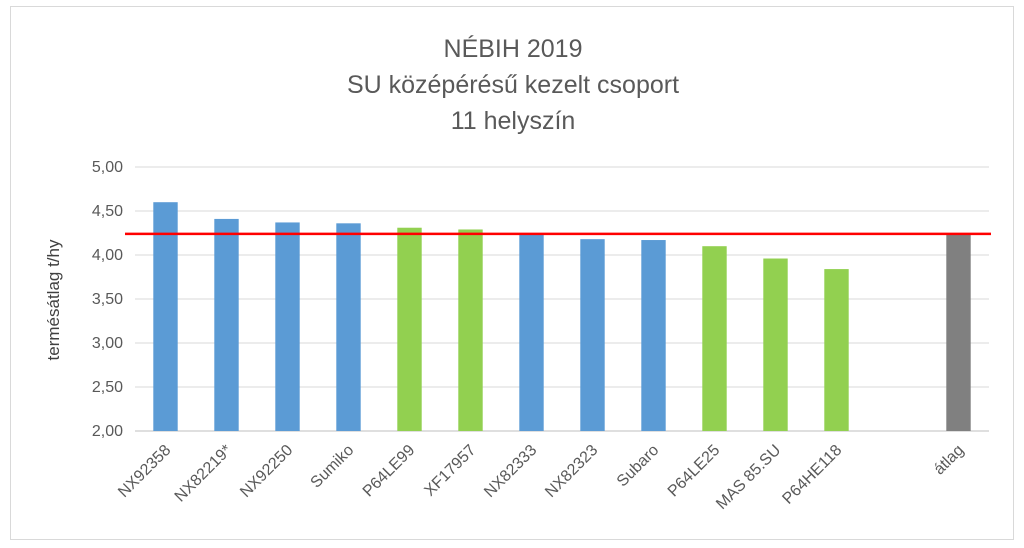 This screenshot has height=548, width=1024. I want to click on y-tick-label: 3,50, so click(107, 299).